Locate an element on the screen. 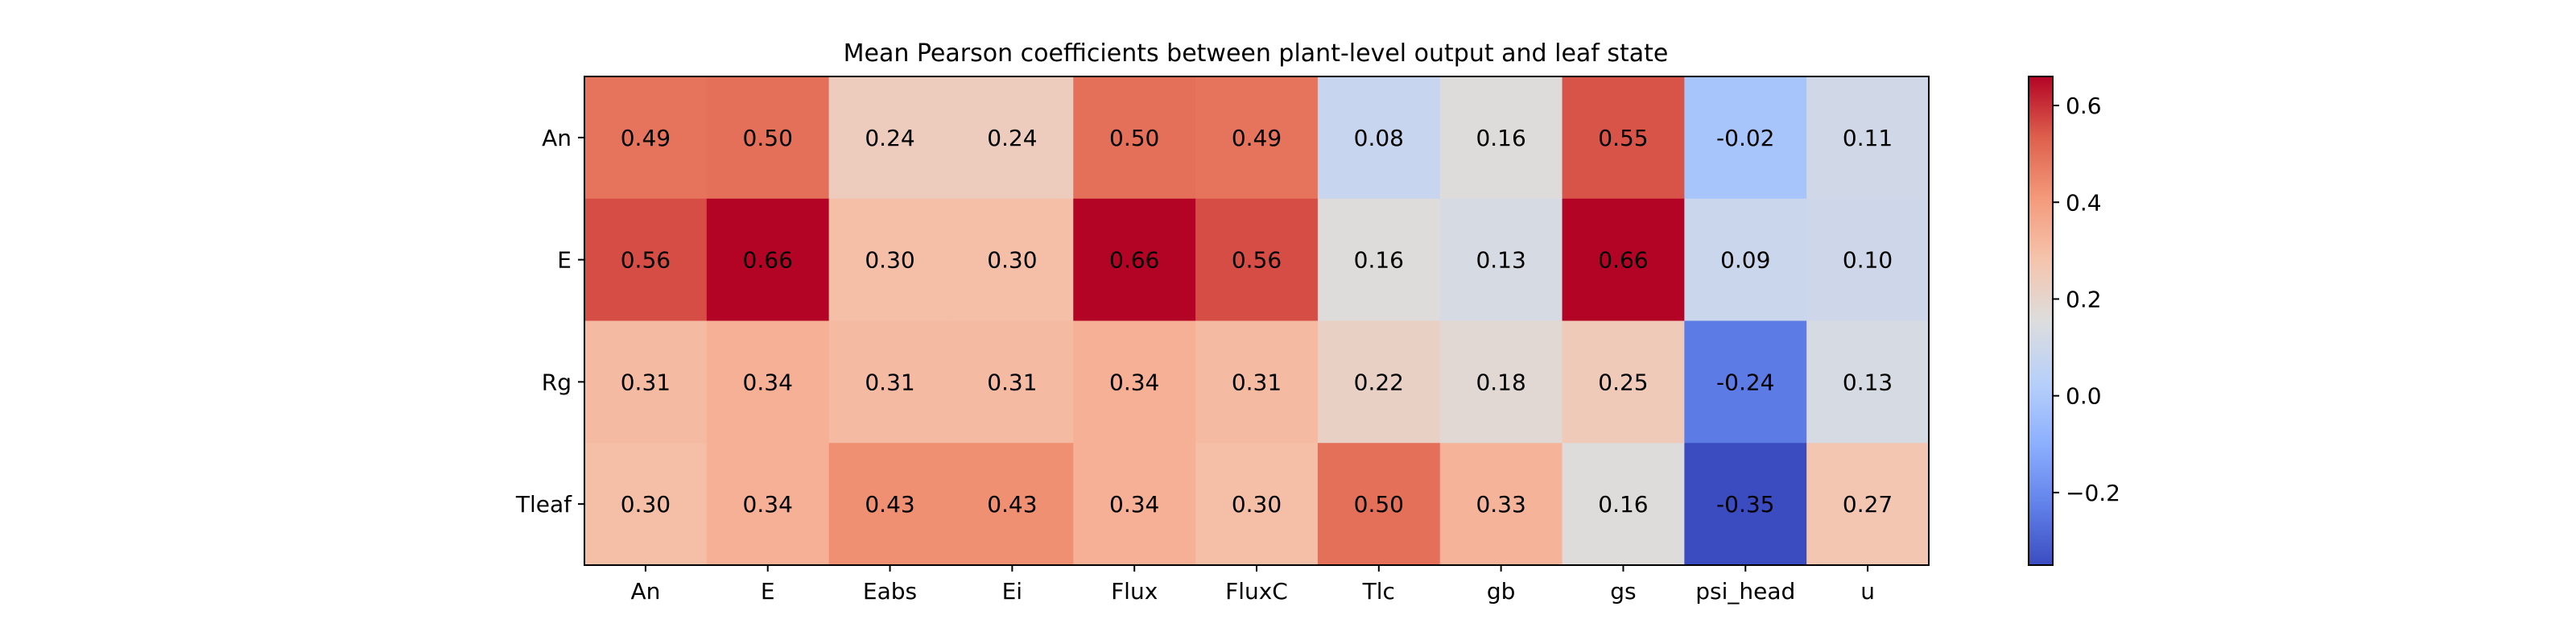 This screenshot has width=2576, height=644. cell-value-label: -0.02 is located at coordinates (1745, 138).